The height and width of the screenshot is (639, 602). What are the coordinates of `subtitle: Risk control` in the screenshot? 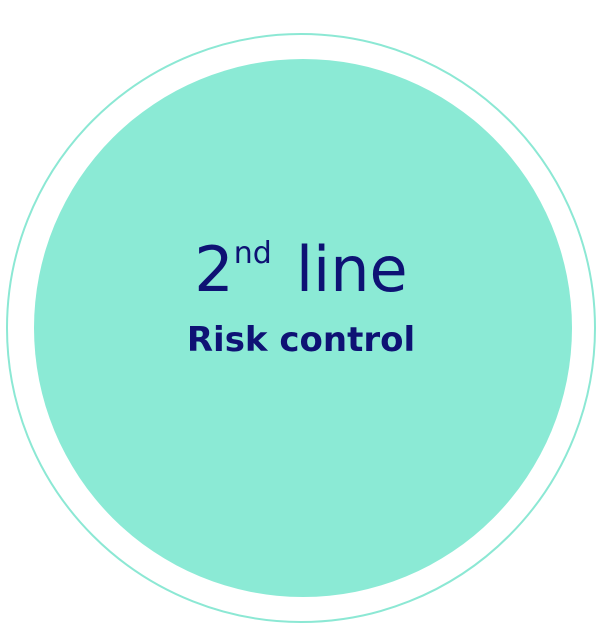 It's located at (301, 340).